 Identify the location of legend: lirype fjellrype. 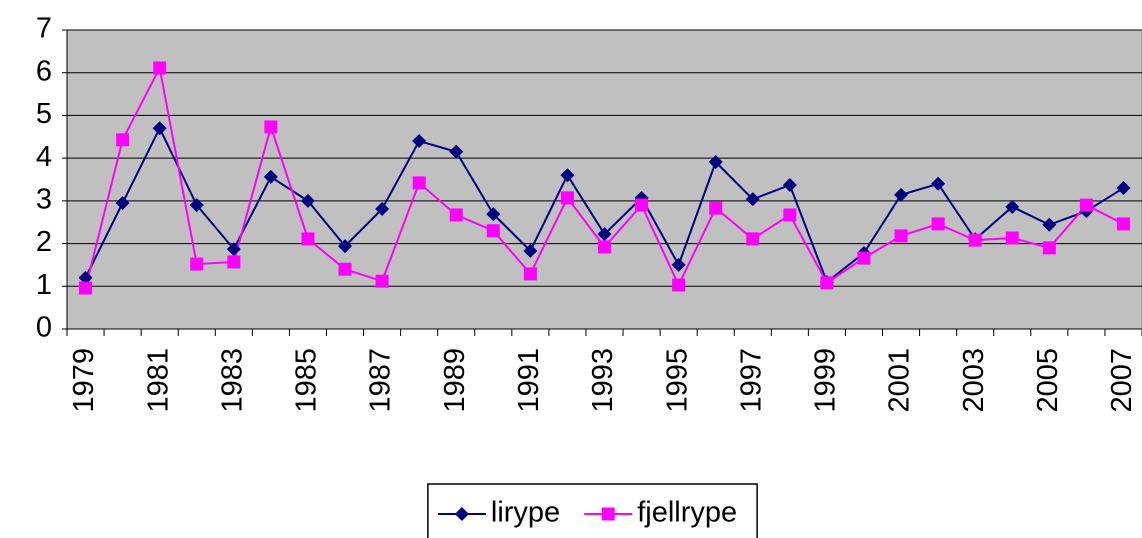
(592, 510).